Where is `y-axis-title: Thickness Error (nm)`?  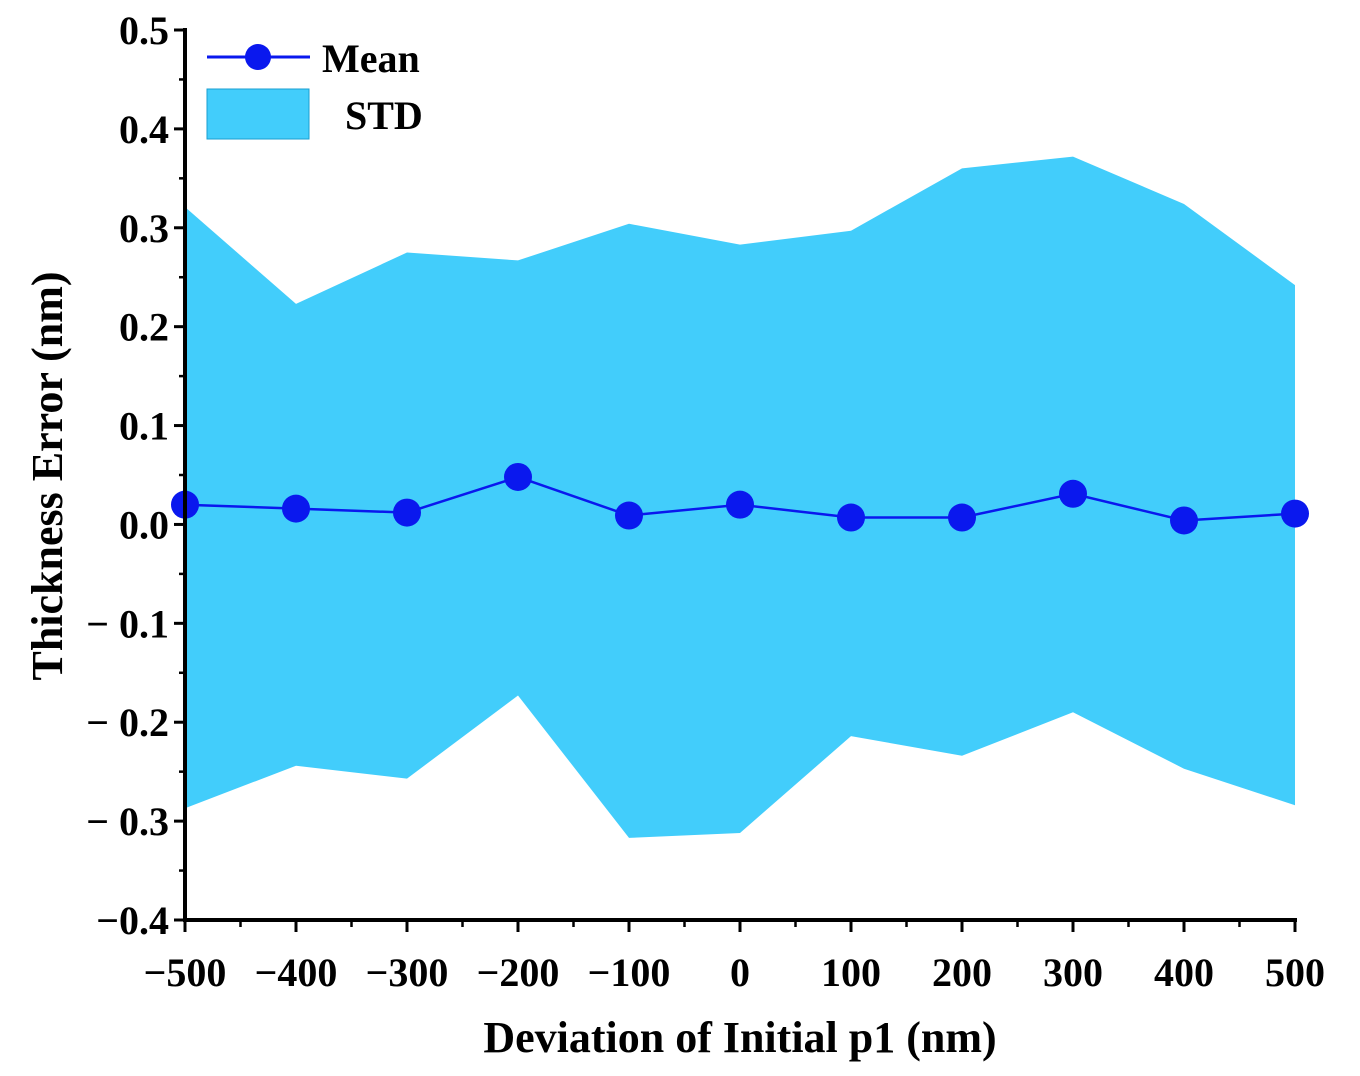 y-axis-title: Thickness Error (nm) is located at coordinates (47, 475).